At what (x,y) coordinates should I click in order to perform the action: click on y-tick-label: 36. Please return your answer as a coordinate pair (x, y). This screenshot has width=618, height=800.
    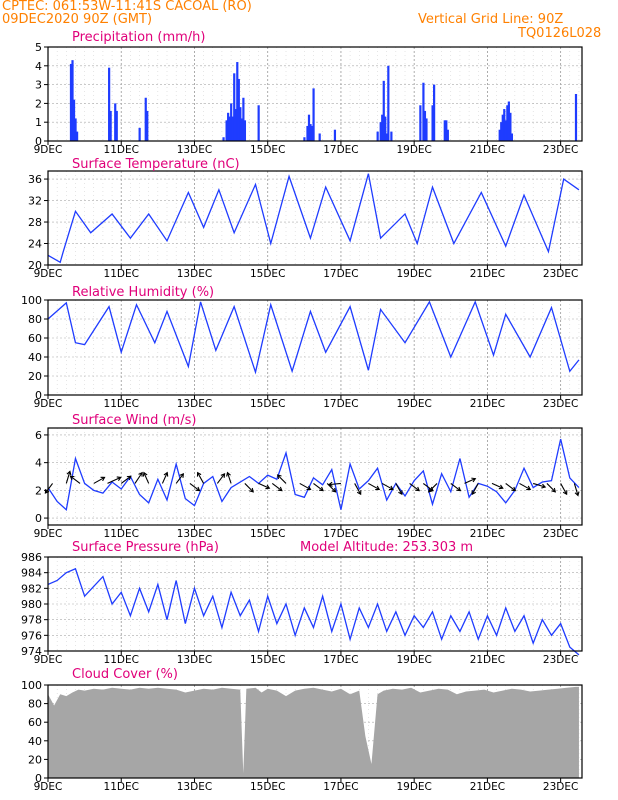
    Looking at the image, I should click on (35, 179).